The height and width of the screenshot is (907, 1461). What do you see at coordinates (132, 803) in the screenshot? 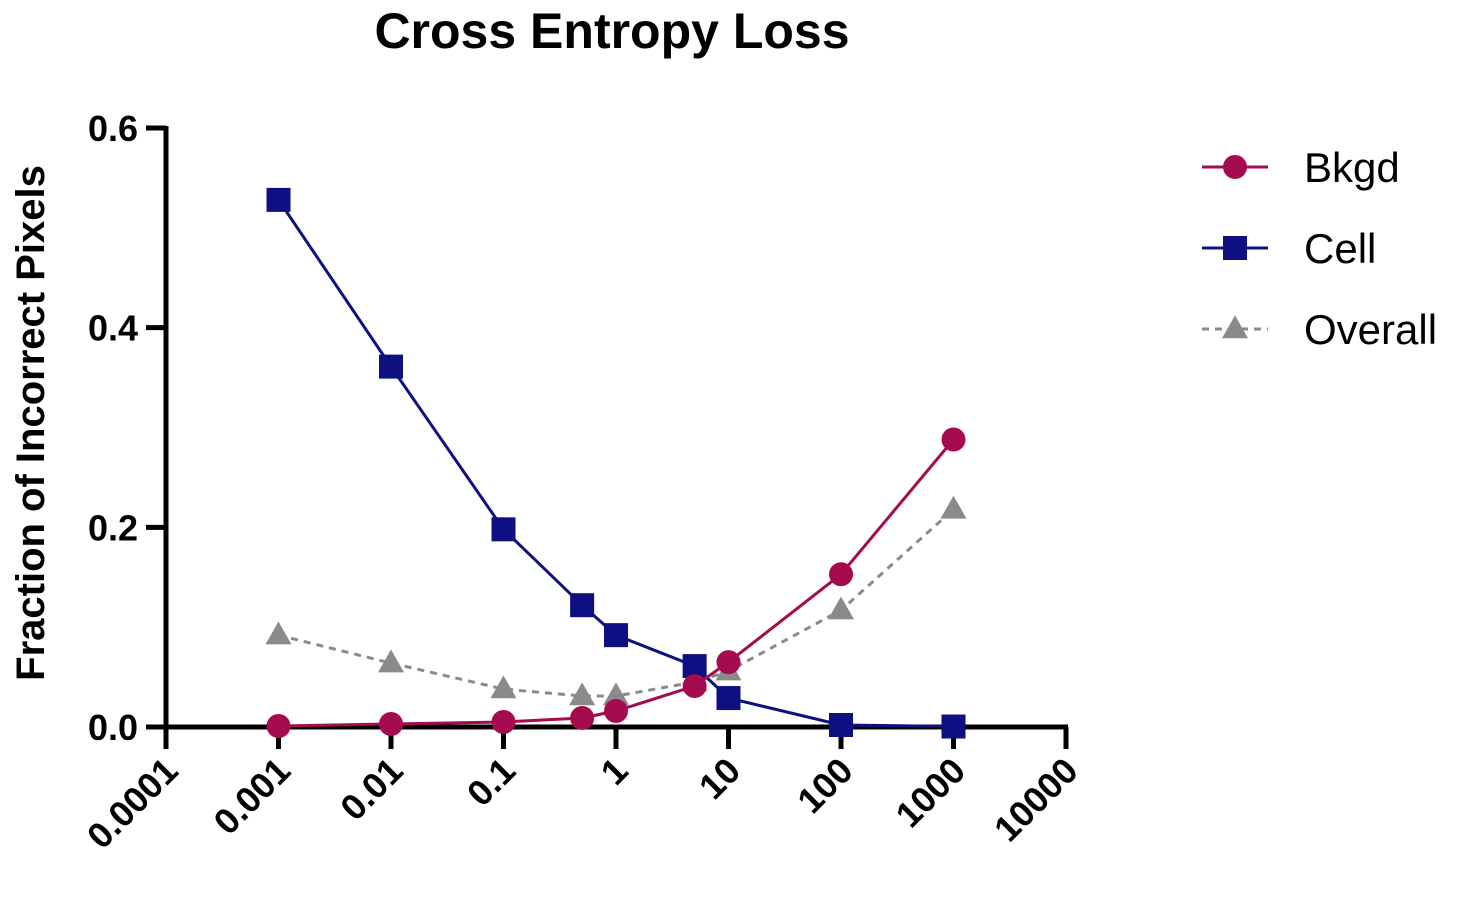
I see `x-tick-label: 0.0001` at bounding box center [132, 803].